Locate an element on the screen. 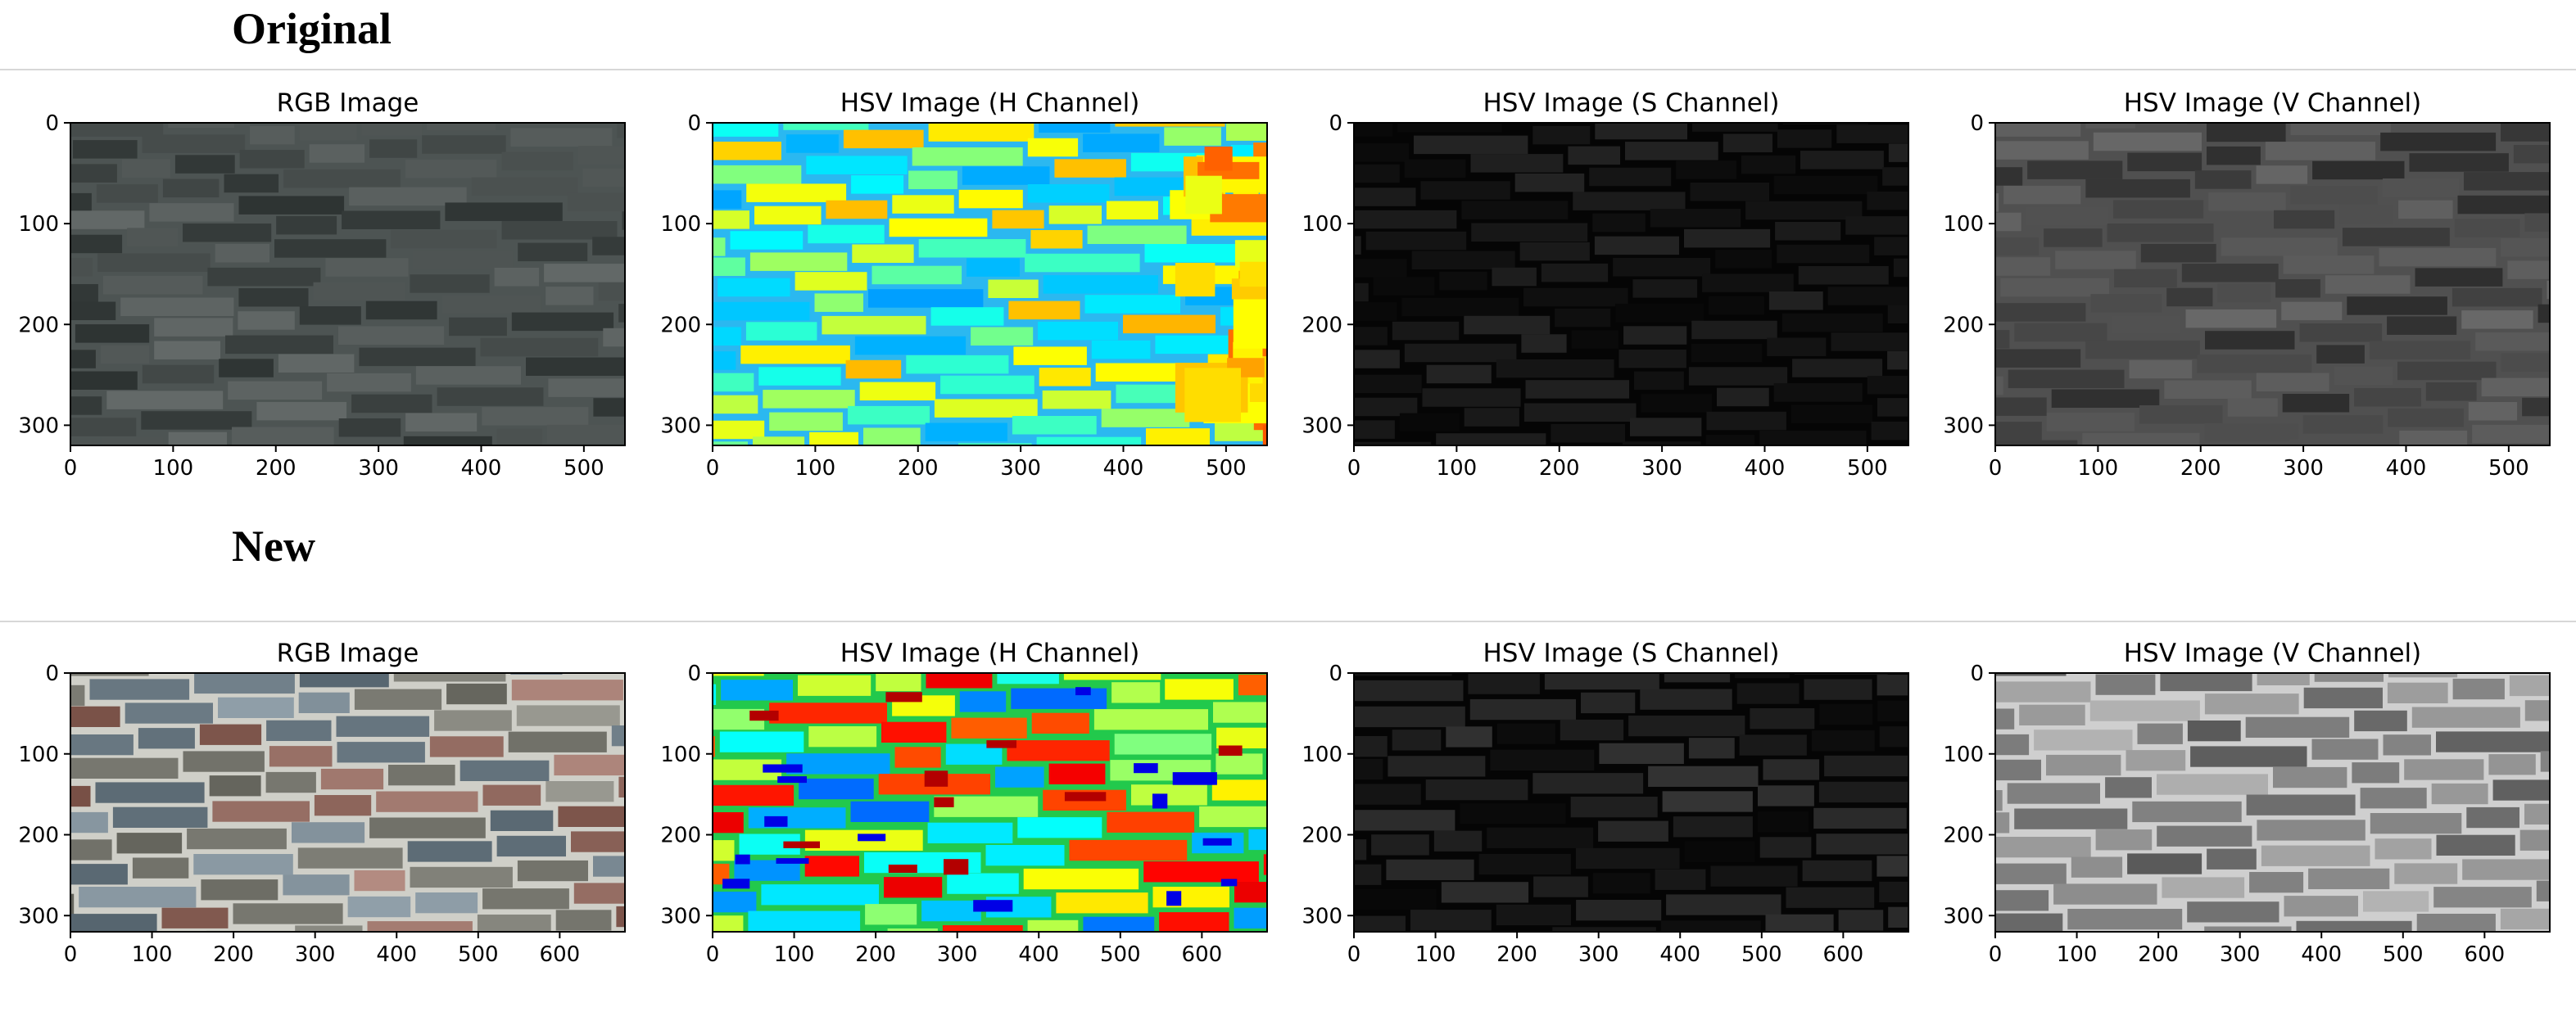  section-divider-new is located at coordinates (1288, 621).